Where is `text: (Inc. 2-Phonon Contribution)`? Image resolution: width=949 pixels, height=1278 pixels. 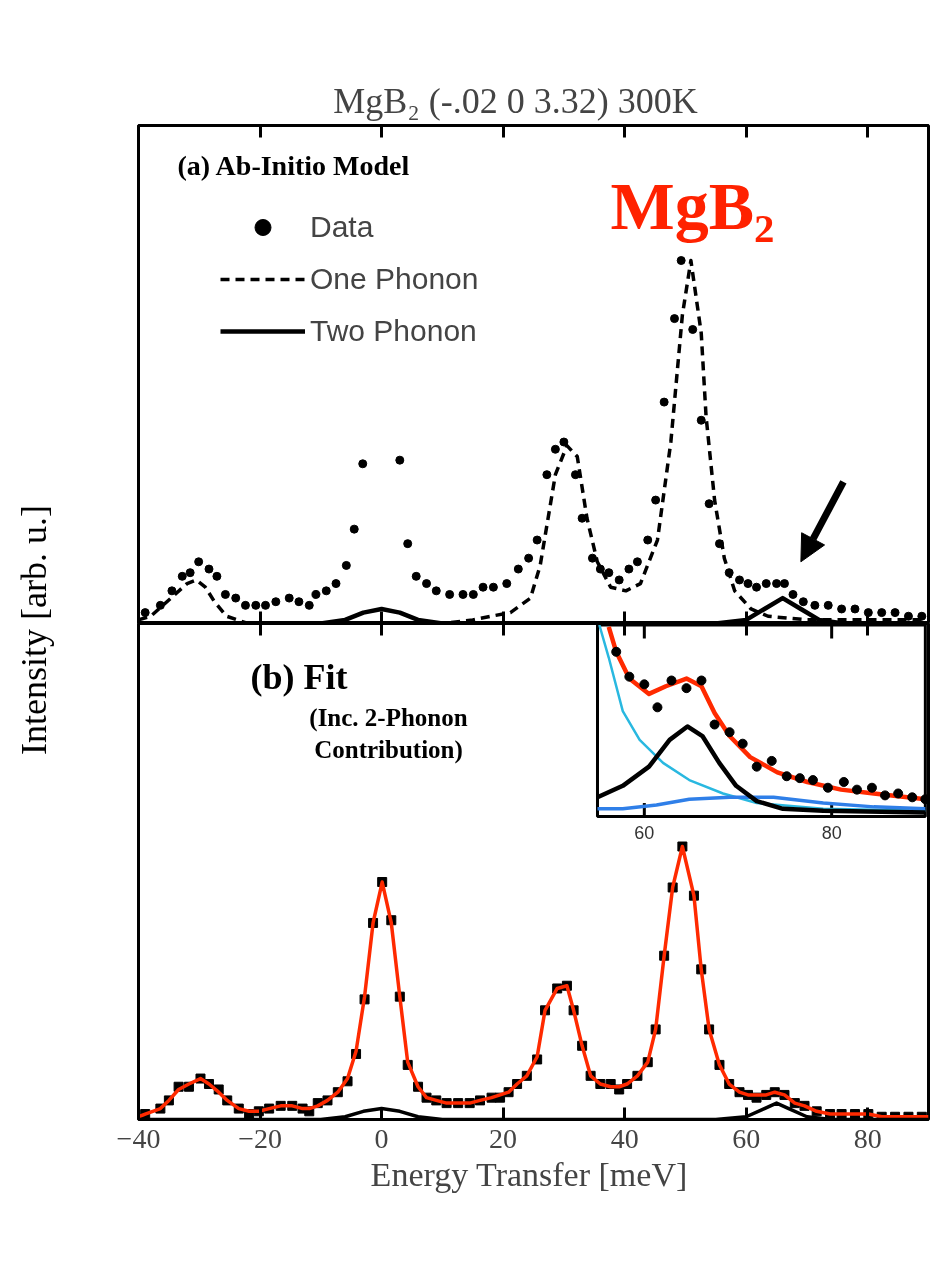
text: (Inc. 2-Phonon Contribution) is located at coordinates (388, 733).